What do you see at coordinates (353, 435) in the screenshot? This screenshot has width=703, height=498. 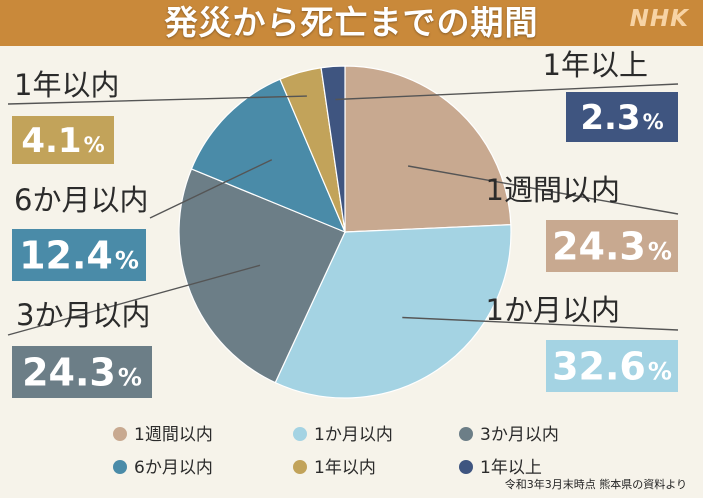 I see `legend-label: 1か月以内` at bounding box center [353, 435].